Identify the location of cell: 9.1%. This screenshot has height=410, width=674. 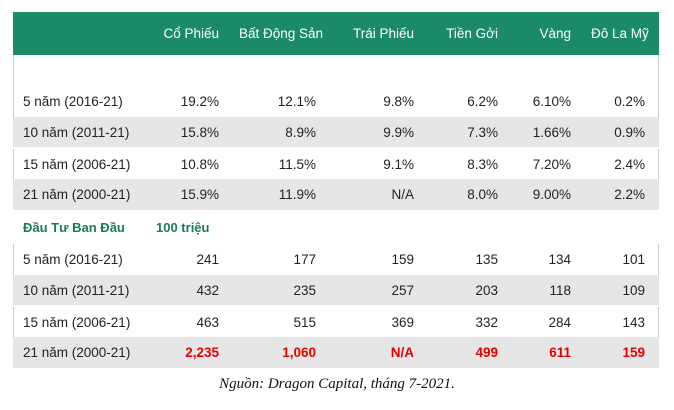
(398, 164).